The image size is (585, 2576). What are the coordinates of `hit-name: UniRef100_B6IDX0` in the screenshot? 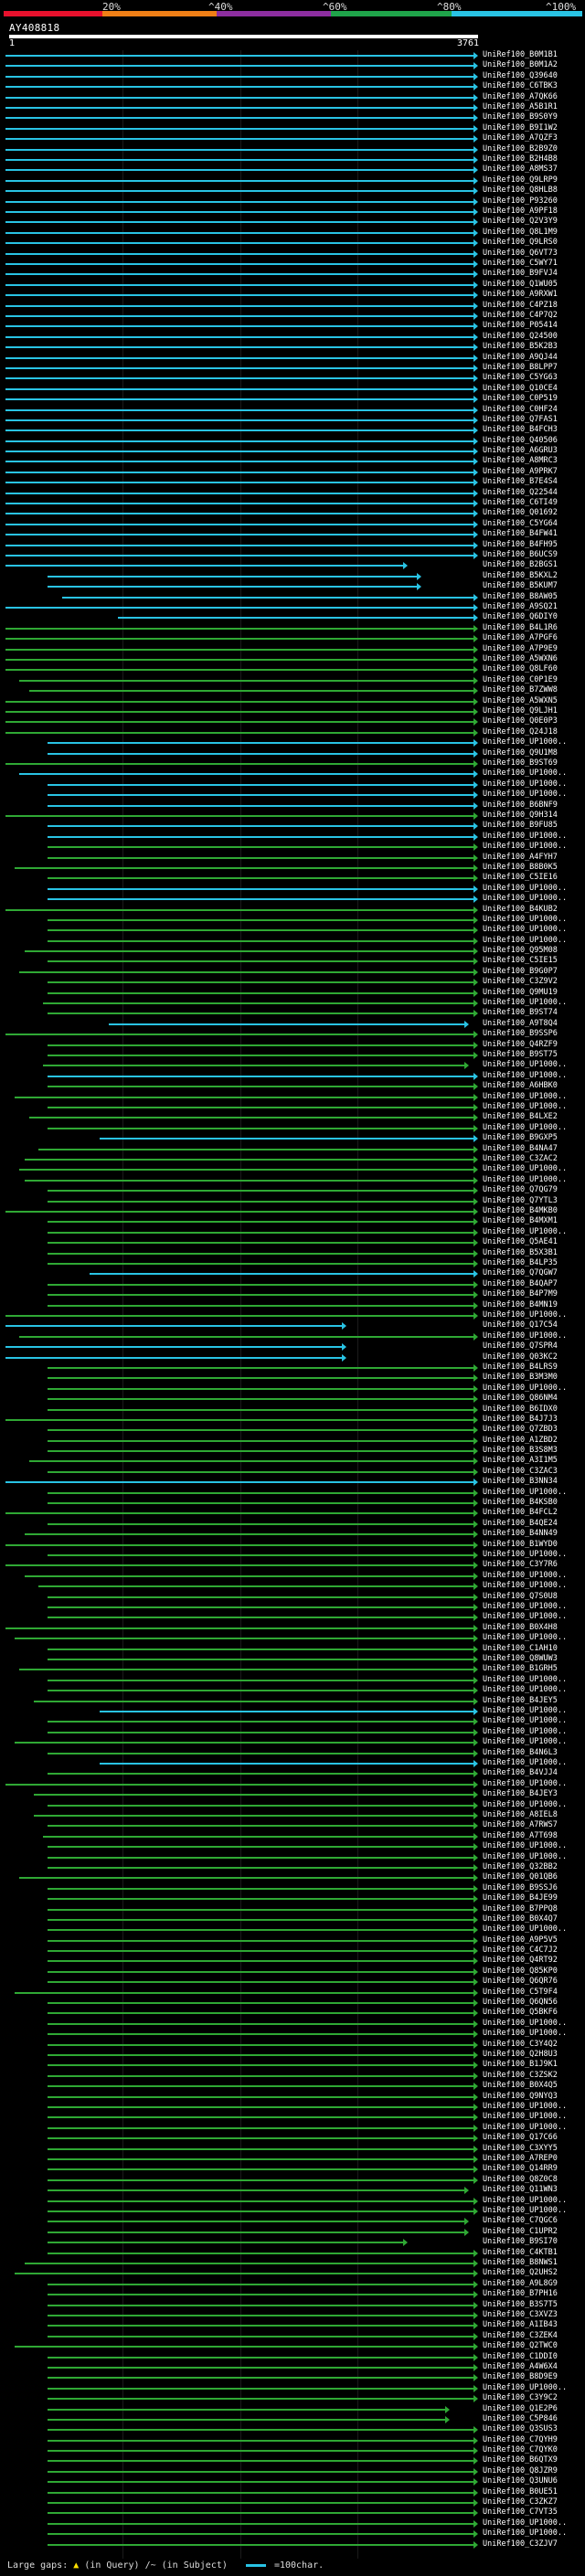 It's located at (520, 1409).